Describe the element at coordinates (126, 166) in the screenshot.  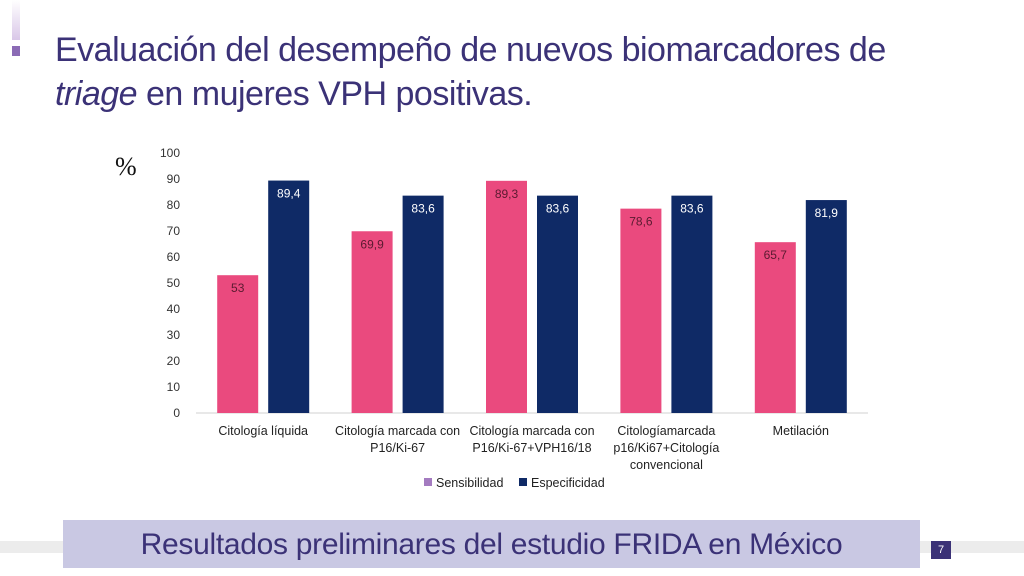
I see `y-axis-unit-label: %` at that location.